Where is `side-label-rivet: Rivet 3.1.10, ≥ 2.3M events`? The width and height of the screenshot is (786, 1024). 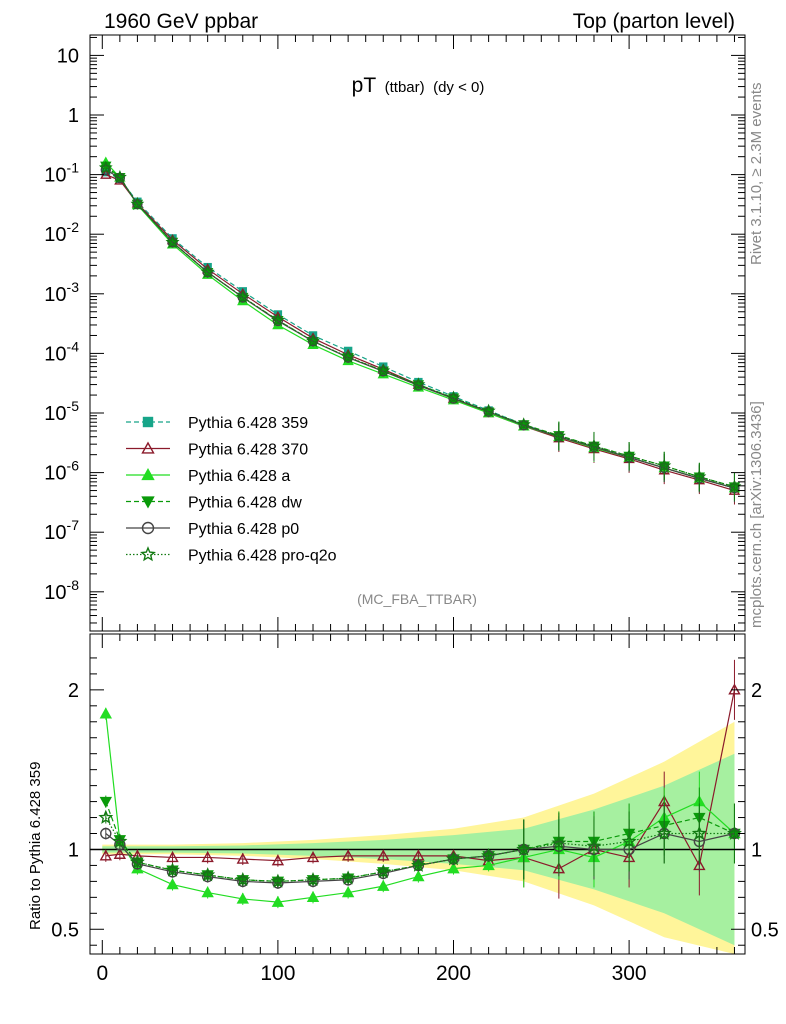 side-label-rivet: Rivet 3.1.10, ≥ 2.3M events is located at coordinates (756, 174).